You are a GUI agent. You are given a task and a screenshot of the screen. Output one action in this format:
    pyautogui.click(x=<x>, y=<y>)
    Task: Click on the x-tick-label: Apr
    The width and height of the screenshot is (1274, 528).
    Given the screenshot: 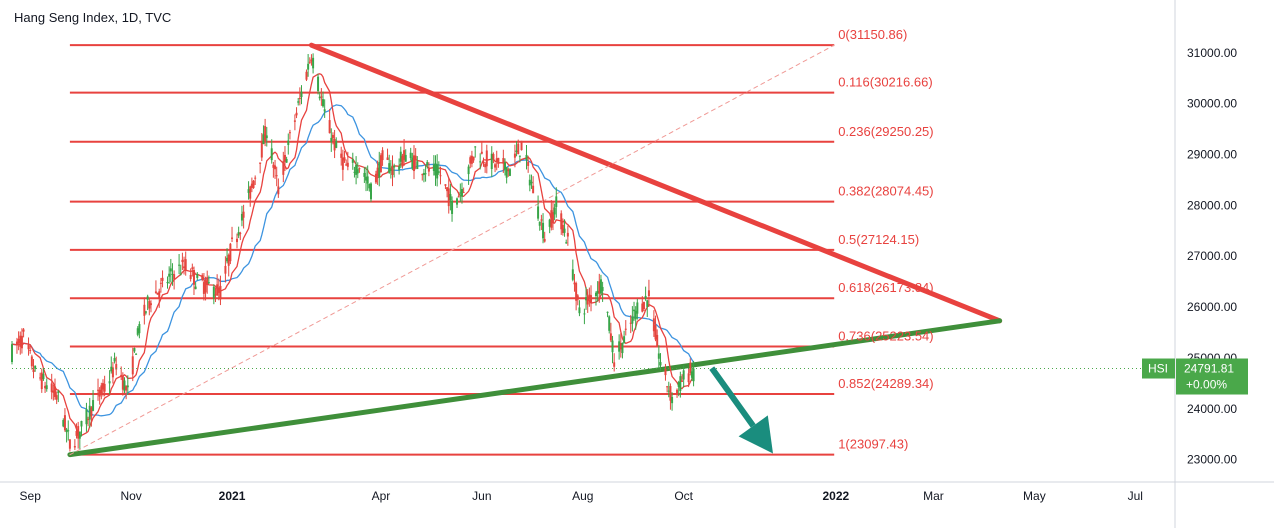 What is the action you would take?
    pyautogui.click(x=381, y=496)
    